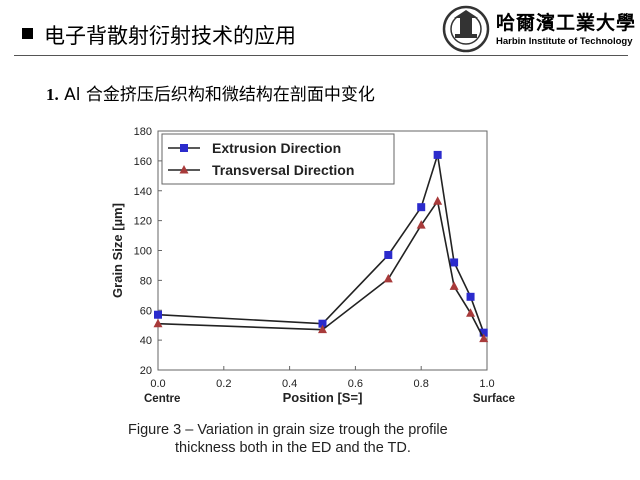 This screenshot has height=480, width=640. I want to click on header-divider, so click(321, 55).